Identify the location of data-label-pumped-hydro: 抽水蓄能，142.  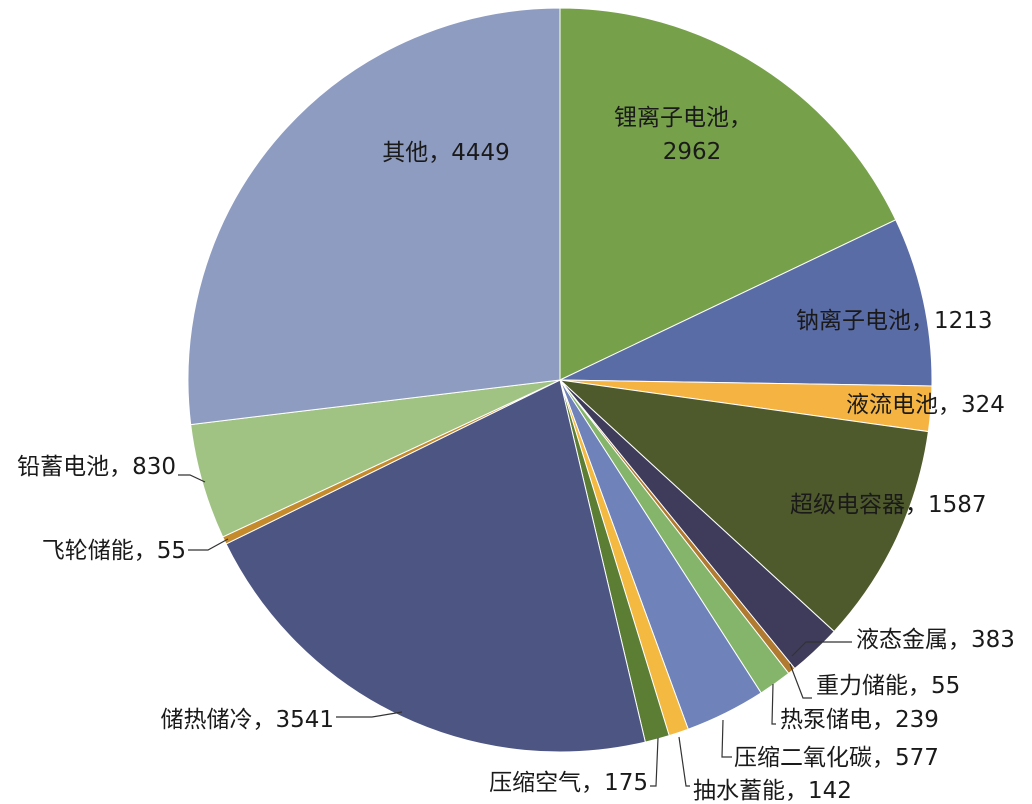
(772, 791).